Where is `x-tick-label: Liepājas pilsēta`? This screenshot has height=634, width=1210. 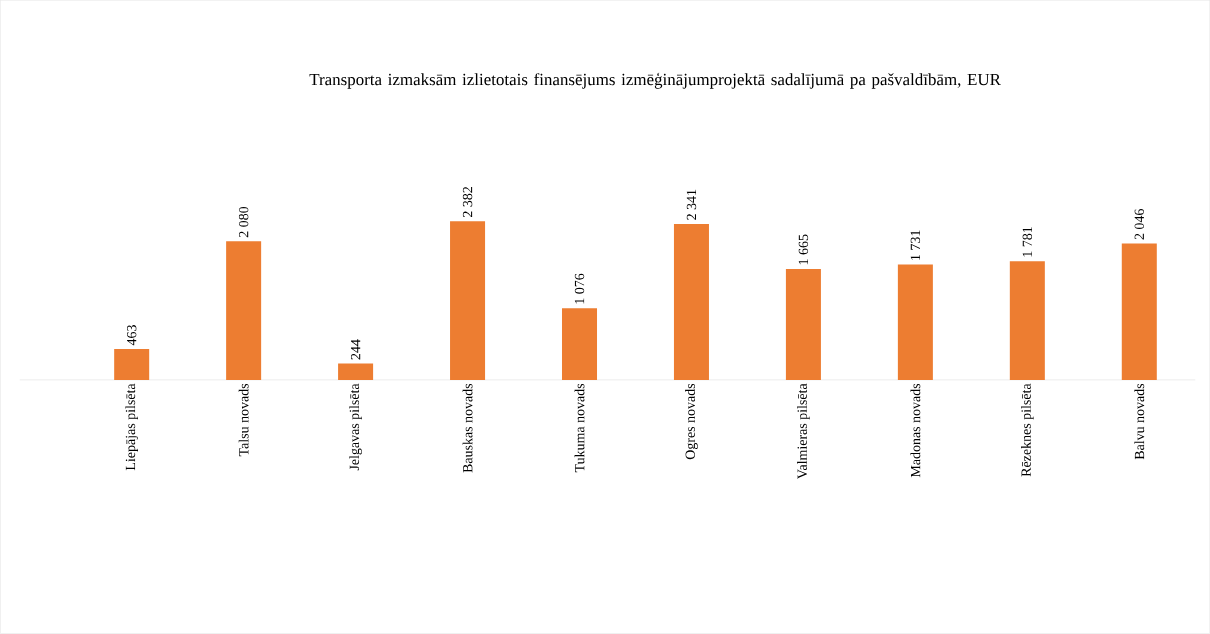
x-tick-label: Liepājas pilsēta is located at coordinates (131, 427).